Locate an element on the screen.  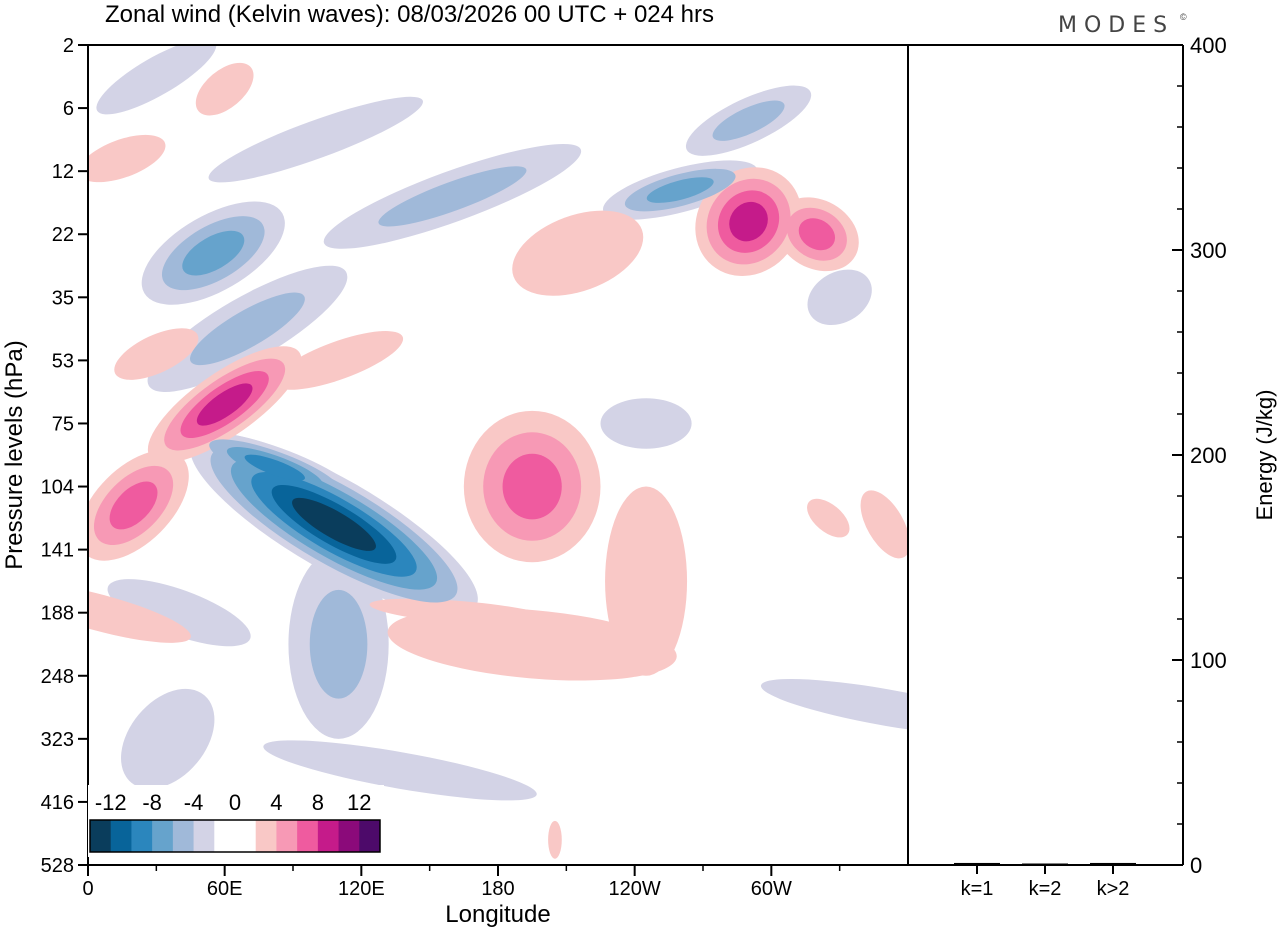
x-axis-label: Longitude is located at coordinates (497, 914).